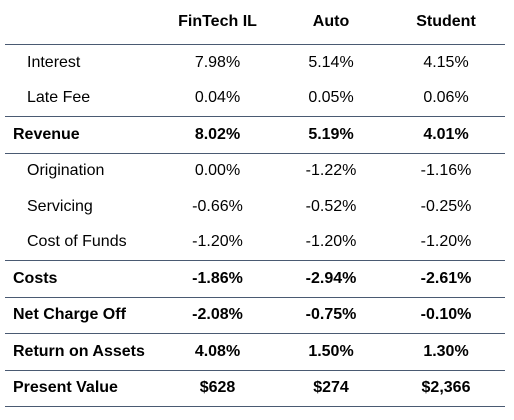 This screenshot has width=514, height=420. What do you see at coordinates (82, 135) in the screenshot?
I see `row-label: Revenue` at bounding box center [82, 135].